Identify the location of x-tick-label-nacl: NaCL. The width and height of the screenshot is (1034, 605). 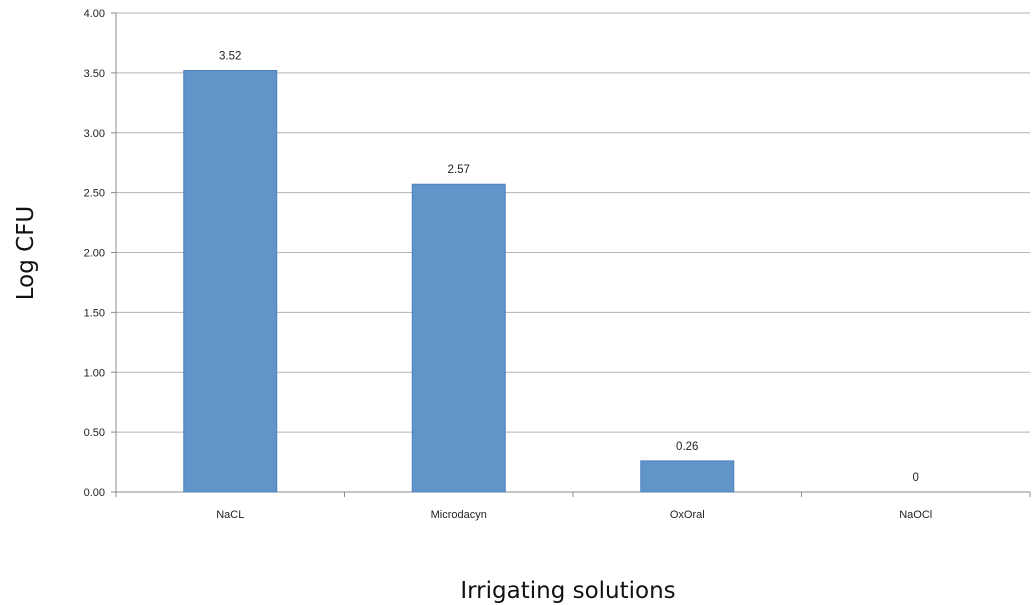
(230, 515).